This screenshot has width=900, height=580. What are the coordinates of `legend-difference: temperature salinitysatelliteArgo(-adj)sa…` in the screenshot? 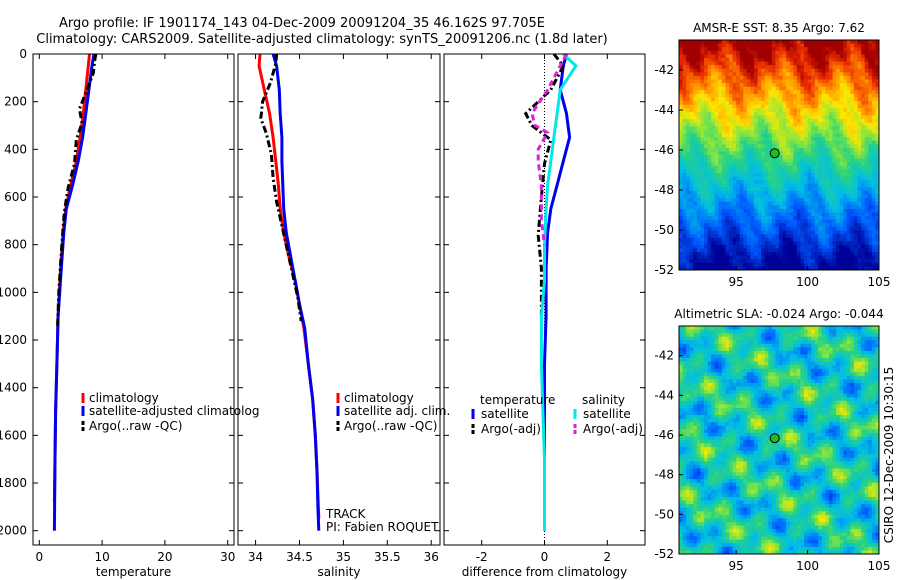 It's located at (557, 414).